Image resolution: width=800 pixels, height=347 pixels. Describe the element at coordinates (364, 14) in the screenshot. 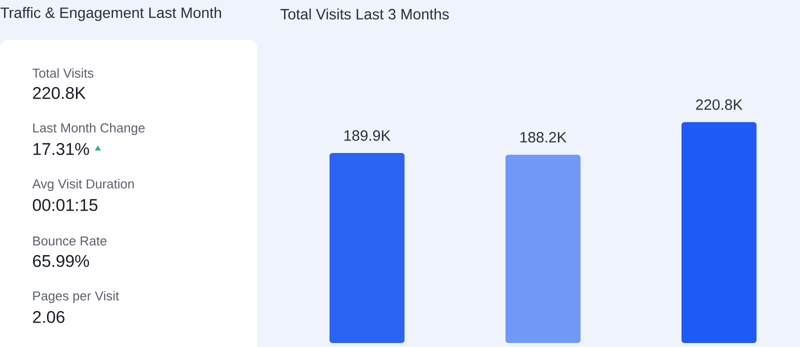

I see `chart-title: Total Visits Last 3 Months` at that location.